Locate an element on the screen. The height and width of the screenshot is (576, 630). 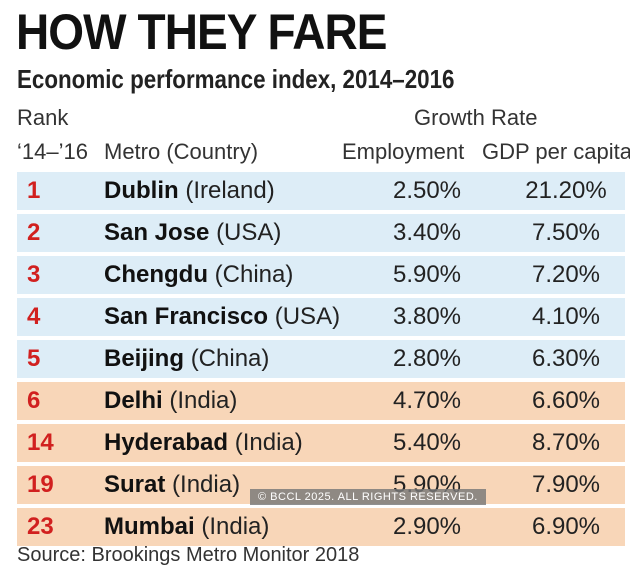
gdp-cell: 21.20% is located at coordinates (566, 190).